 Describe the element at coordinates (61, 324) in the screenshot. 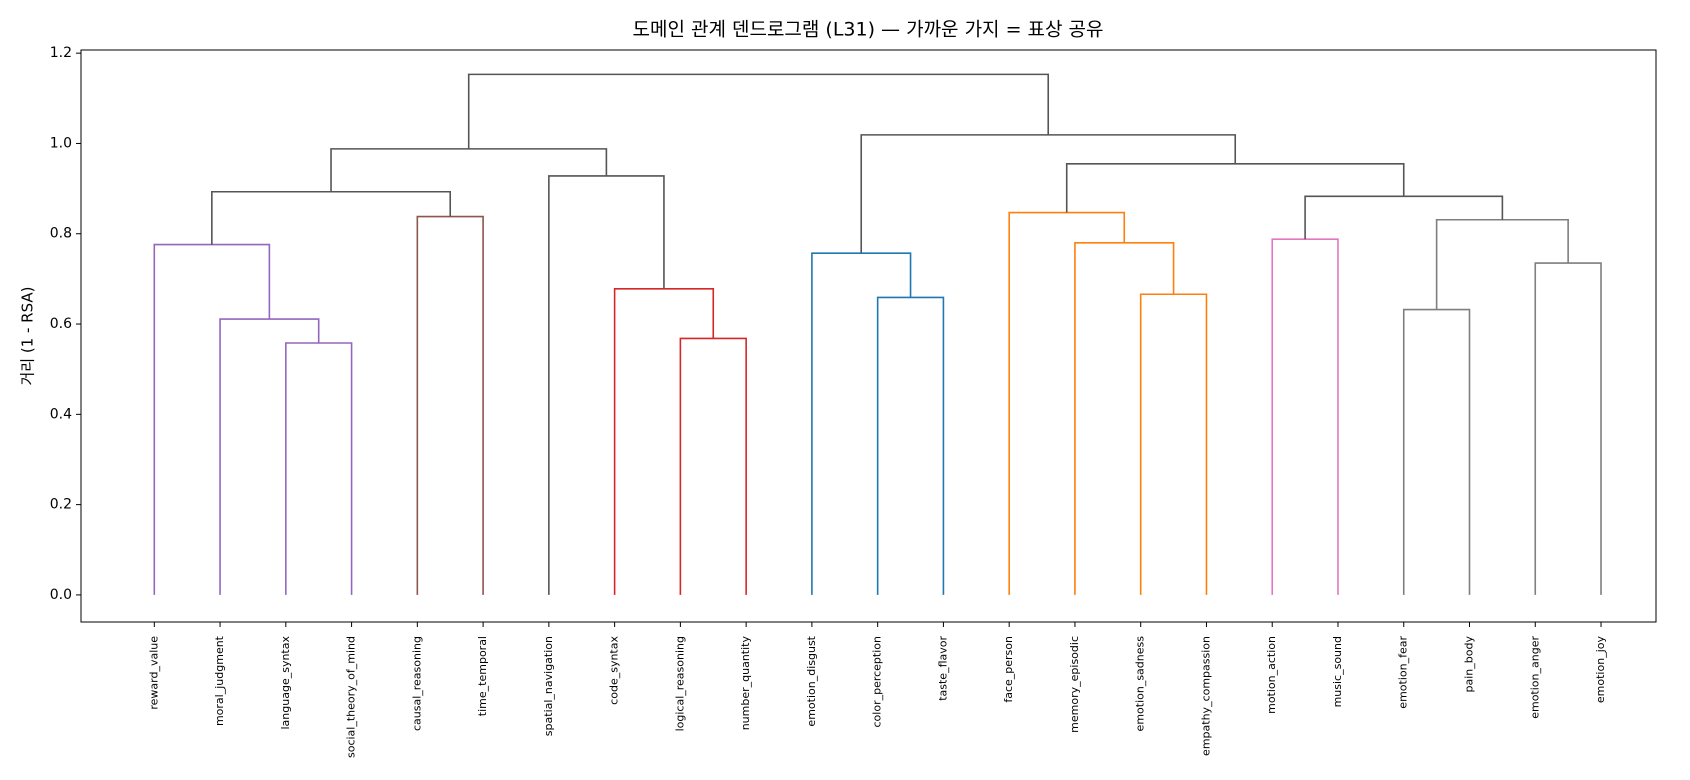

I see `y-tick-label: 0.6` at that location.